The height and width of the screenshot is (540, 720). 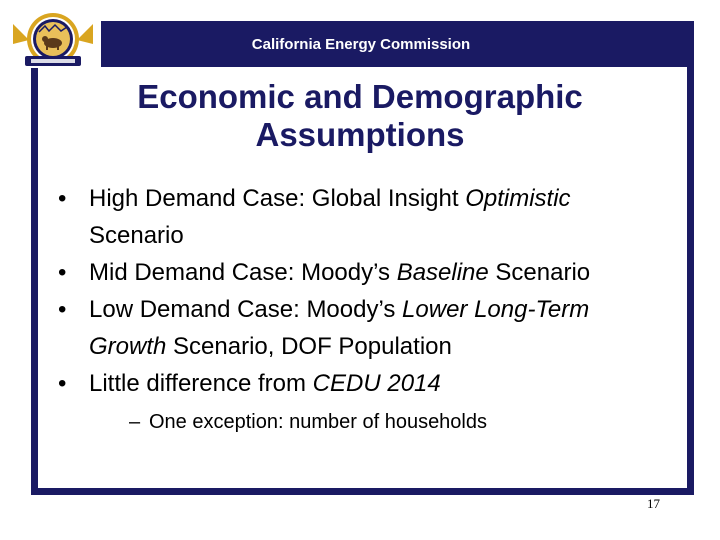 I want to click on bullet-text-italic: Optimistic, so click(x=518, y=198).